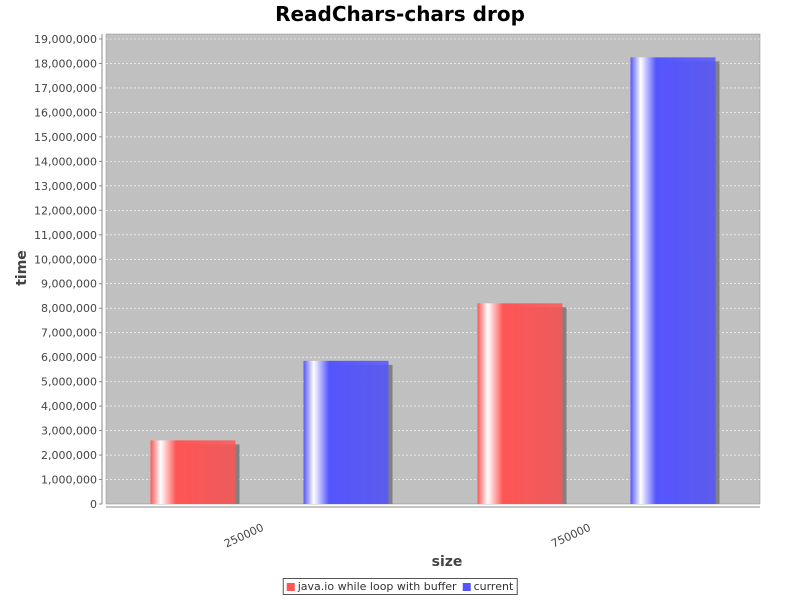  I want to click on y-tick-label: 3,000,000, so click(69, 431).